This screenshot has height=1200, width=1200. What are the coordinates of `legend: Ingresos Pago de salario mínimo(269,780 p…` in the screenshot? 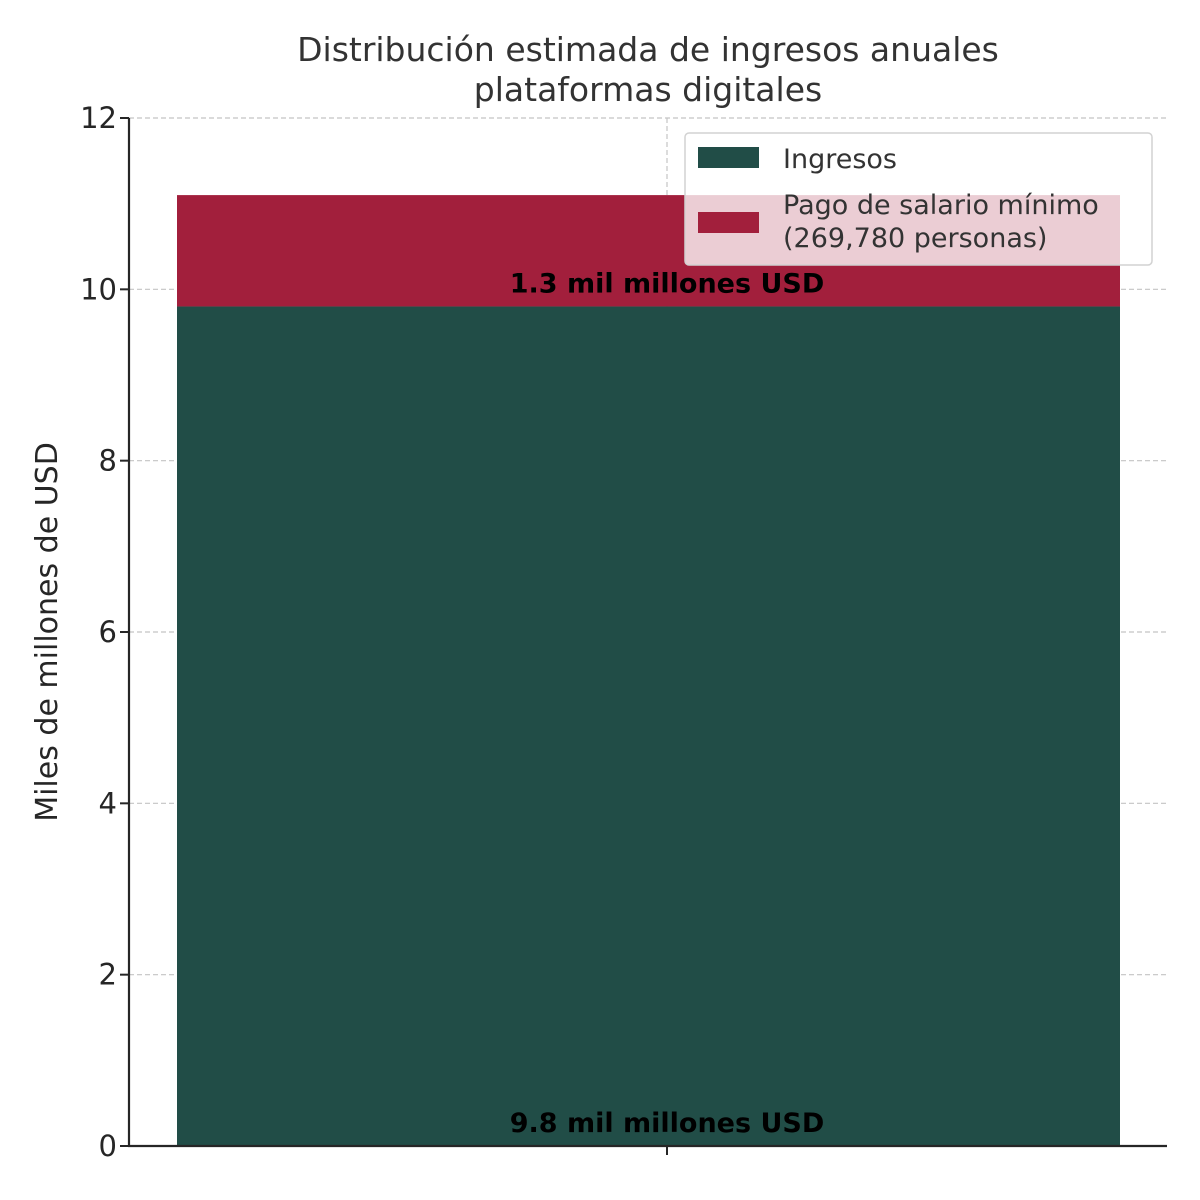 It's located at (918, 199).